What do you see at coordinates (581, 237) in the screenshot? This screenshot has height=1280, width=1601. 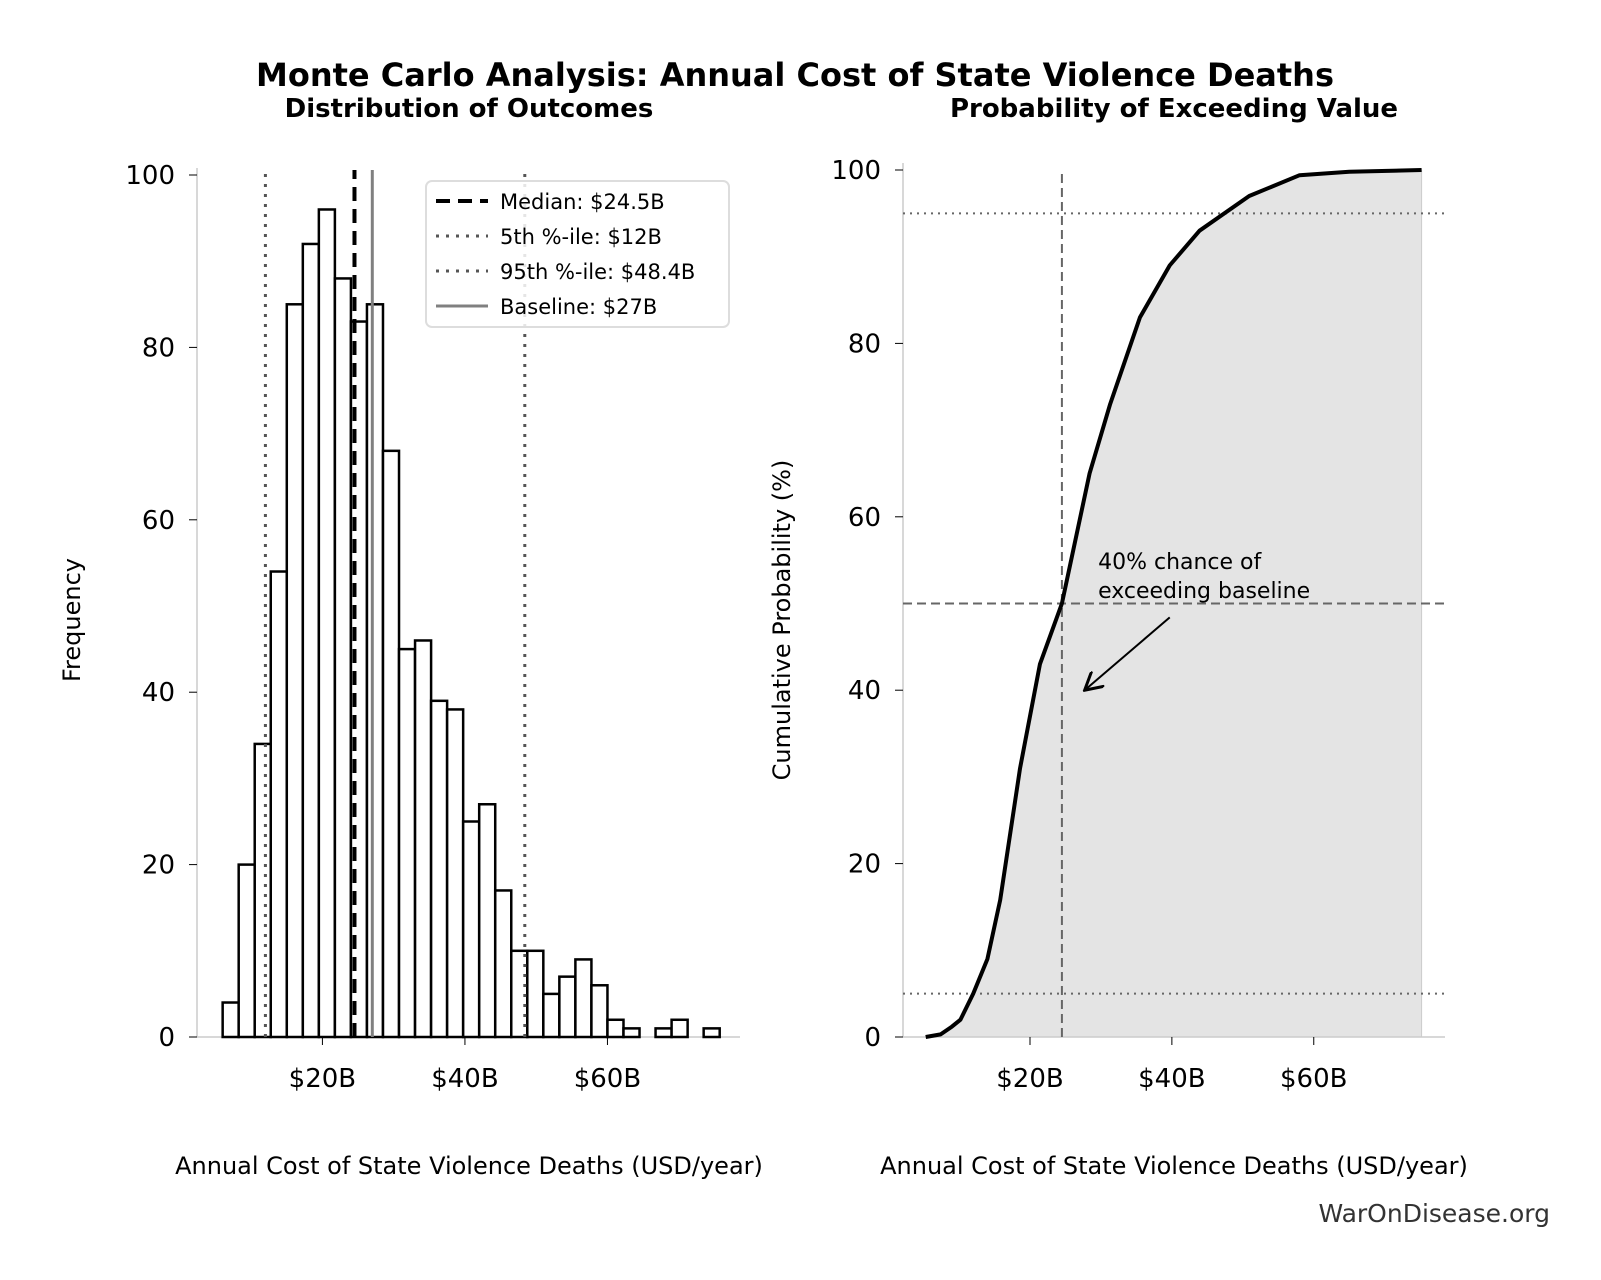 I see `legend-label: 5th %-ile: $12B` at bounding box center [581, 237].